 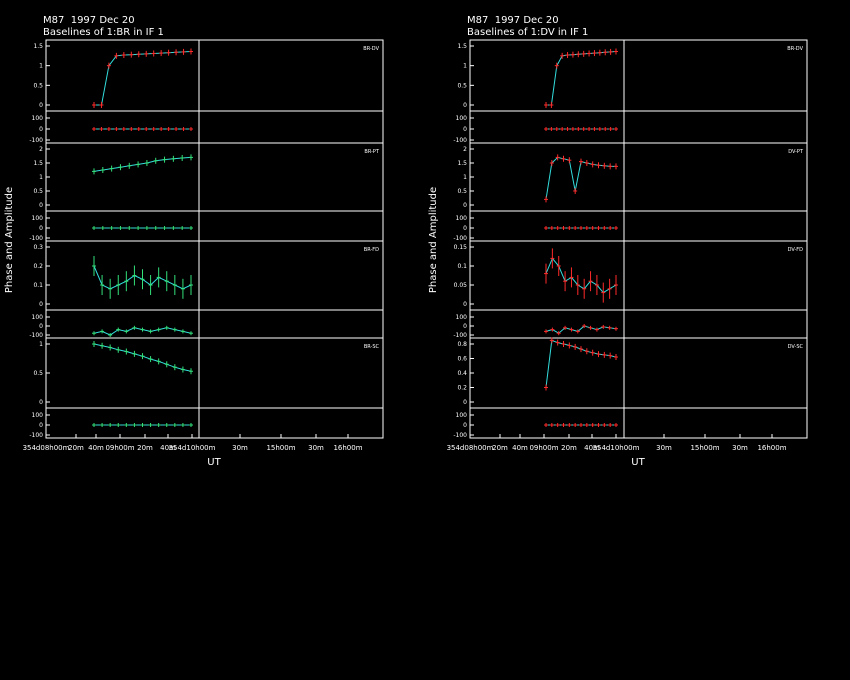 What do you see at coordinates (372, 152) in the screenshot?
I see `baseline-label: BR-PT` at bounding box center [372, 152].